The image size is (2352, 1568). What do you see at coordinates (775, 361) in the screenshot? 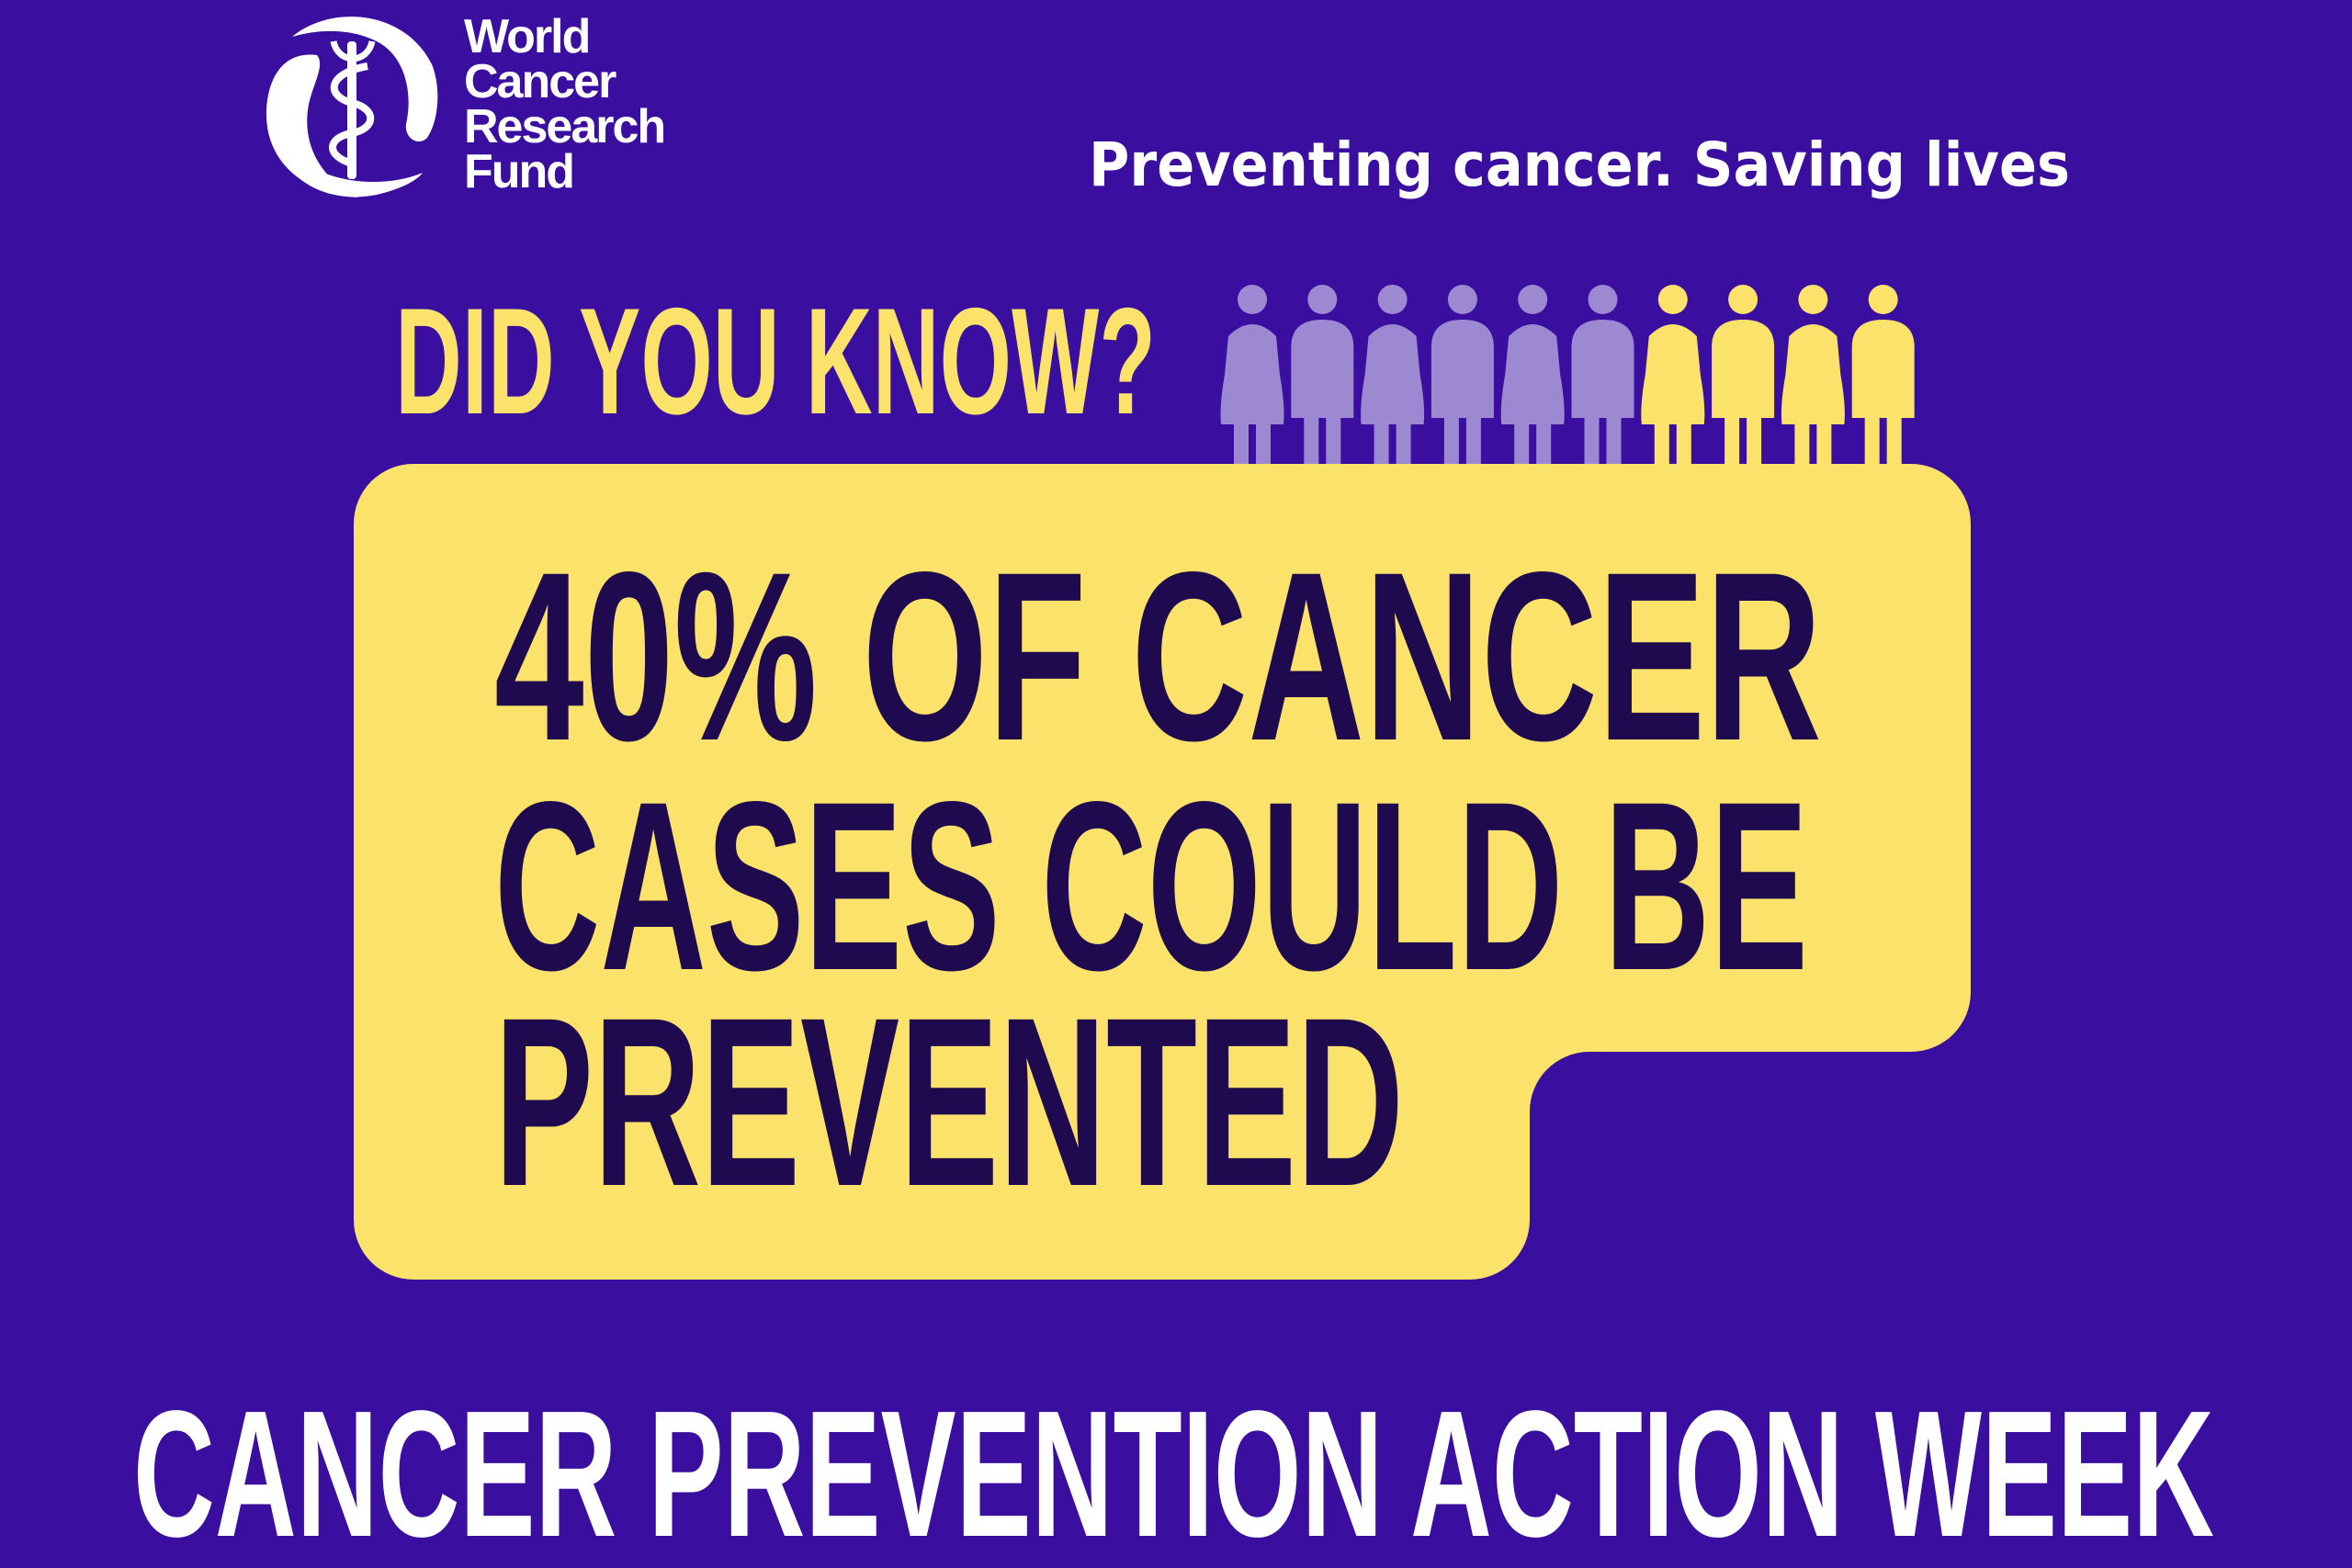
I see `did-you-know-heading: DID YOU KNOW?` at bounding box center [775, 361].